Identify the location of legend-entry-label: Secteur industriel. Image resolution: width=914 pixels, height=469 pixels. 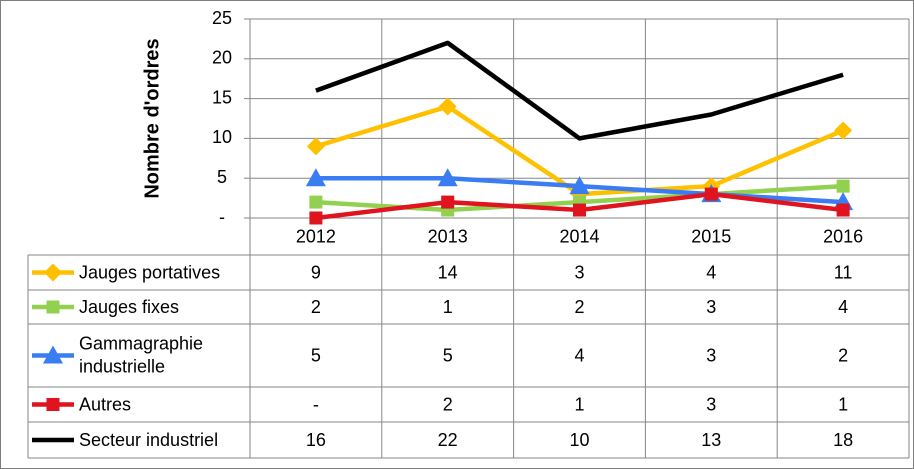
(148, 440).